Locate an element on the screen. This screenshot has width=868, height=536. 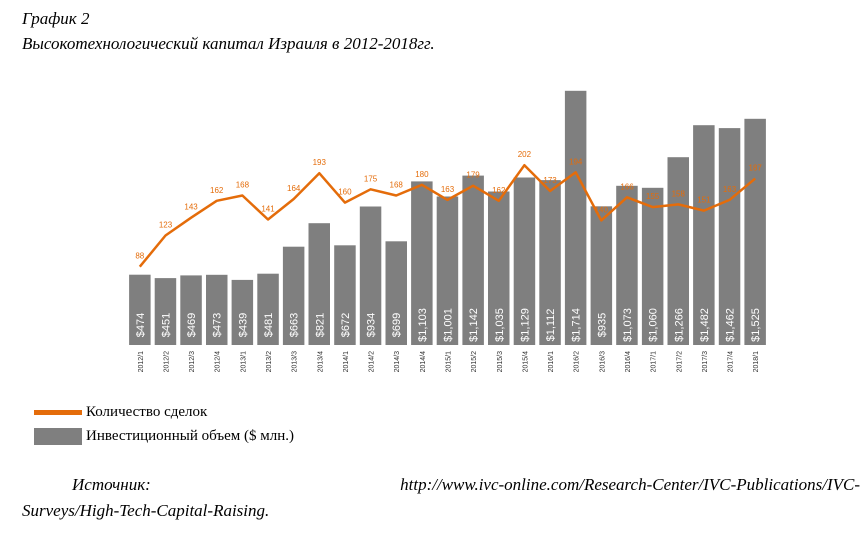
x-tick-label: 2014/3 is located at coordinates (397, 362).